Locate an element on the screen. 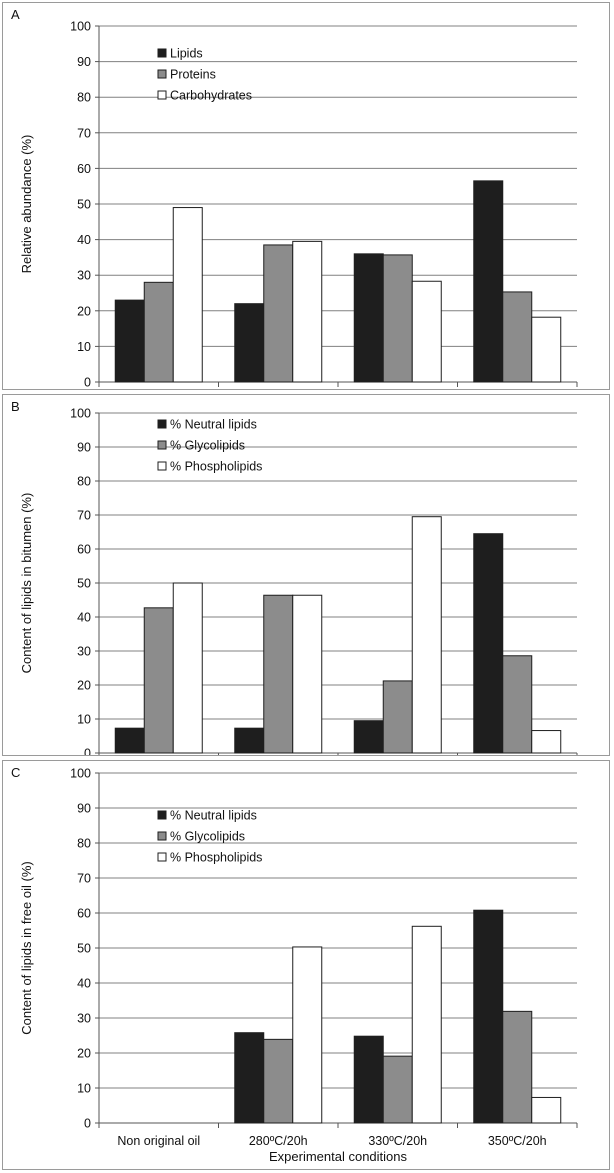 The image size is (614, 1173). legend-label: Carbohydrates is located at coordinates (211, 96).